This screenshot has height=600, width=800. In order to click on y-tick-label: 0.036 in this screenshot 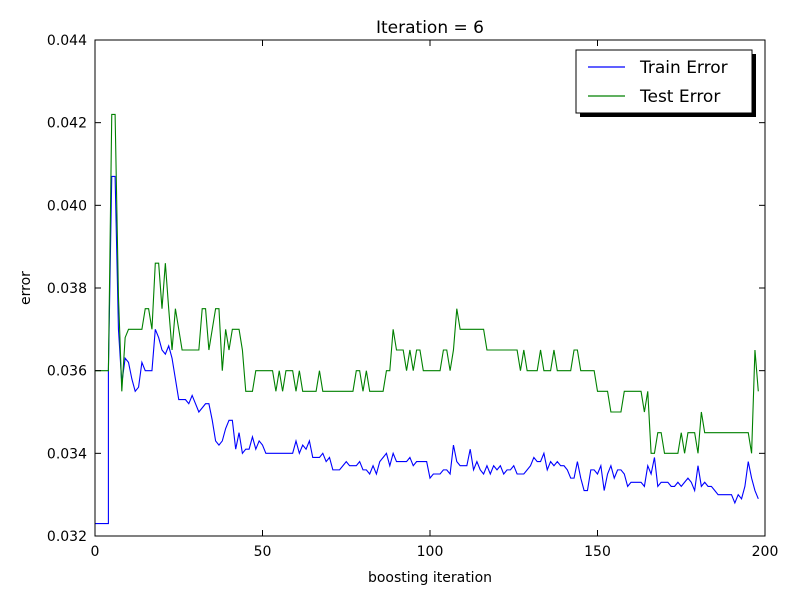, I will do `click(67, 372)`.